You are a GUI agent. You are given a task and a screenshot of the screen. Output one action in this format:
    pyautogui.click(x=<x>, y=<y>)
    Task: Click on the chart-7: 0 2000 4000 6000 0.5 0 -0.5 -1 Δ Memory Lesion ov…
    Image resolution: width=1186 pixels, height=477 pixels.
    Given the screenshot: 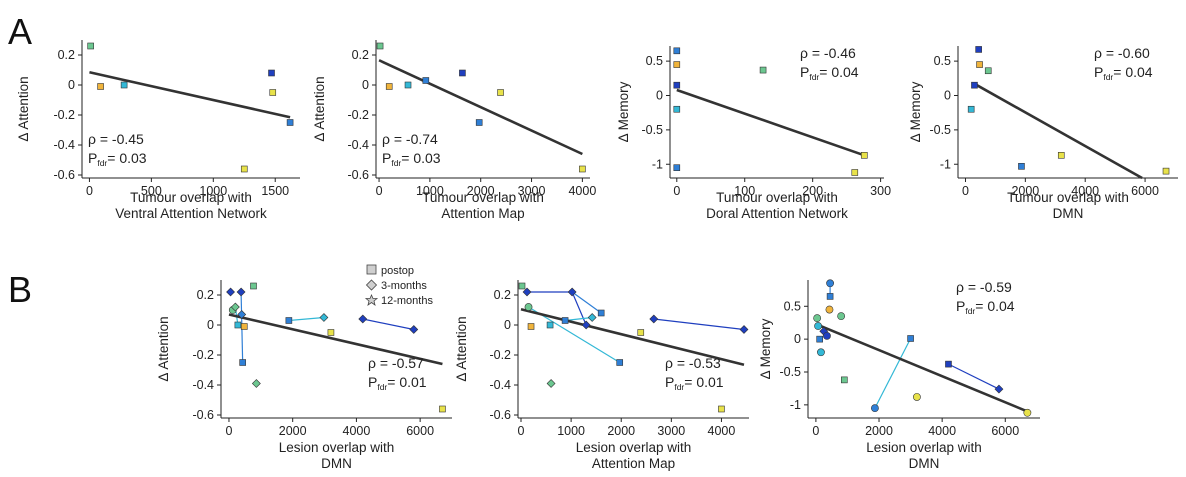 What is the action you would take?
    pyautogui.click(x=899, y=375)
    